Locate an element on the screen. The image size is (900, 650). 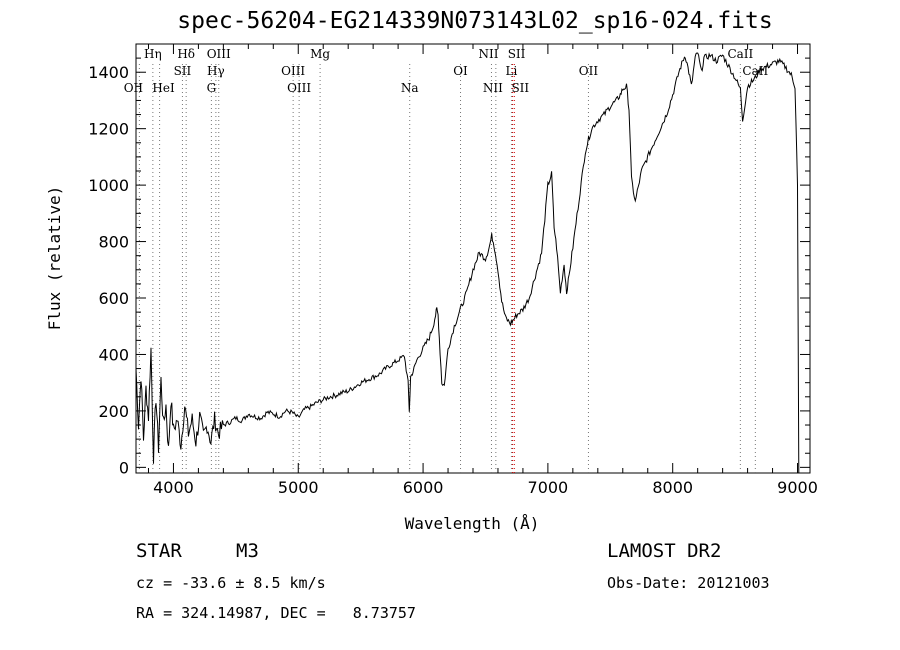
line-marker-label: OI is located at coordinates (460, 71).